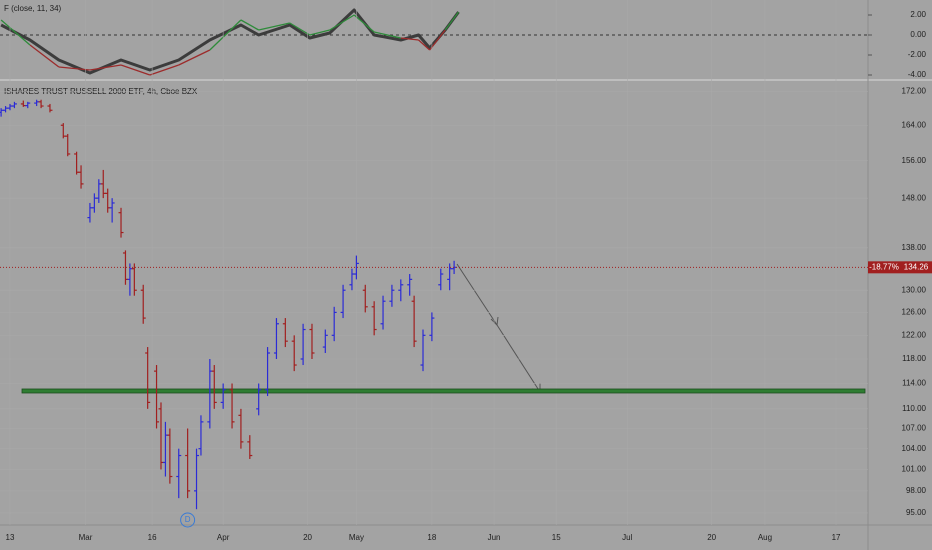 This screenshot has height=550, width=932. Describe the element at coordinates (223, 537) in the screenshot. I see `x-tick-label: Apr` at that location.